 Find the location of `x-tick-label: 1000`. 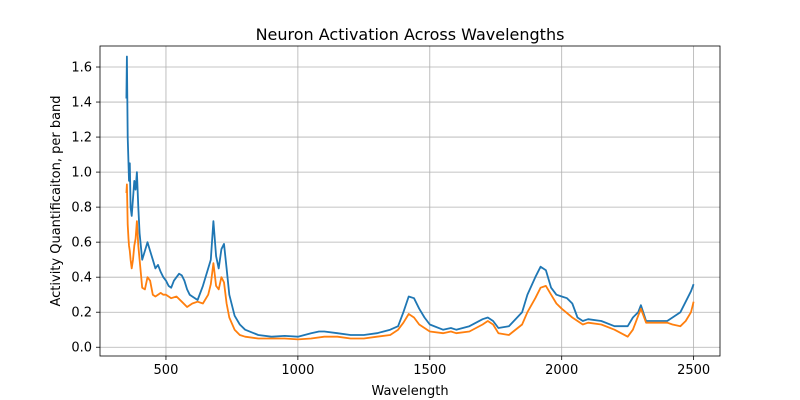

x-tick-label: 1000 is located at coordinates (297, 370).